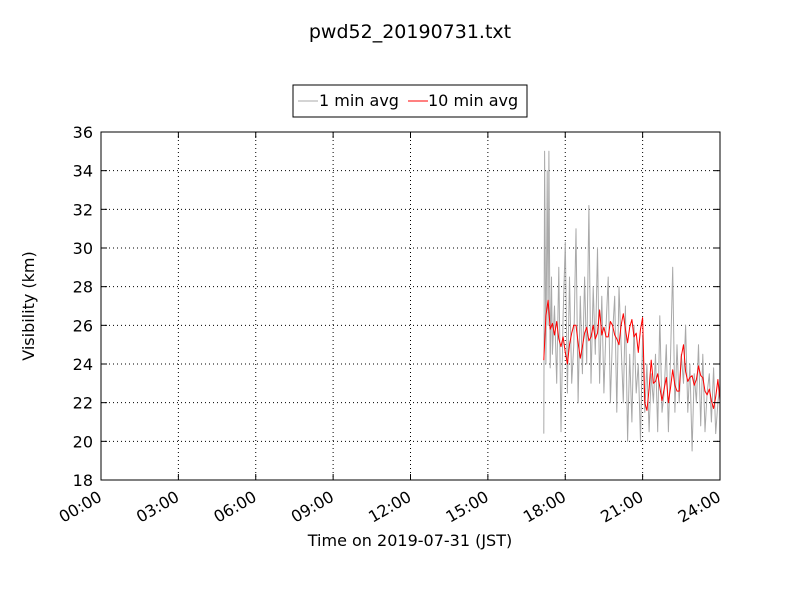 The height and width of the screenshot is (600, 800). I want to click on x-tick-label: 06:00, so click(234, 507).